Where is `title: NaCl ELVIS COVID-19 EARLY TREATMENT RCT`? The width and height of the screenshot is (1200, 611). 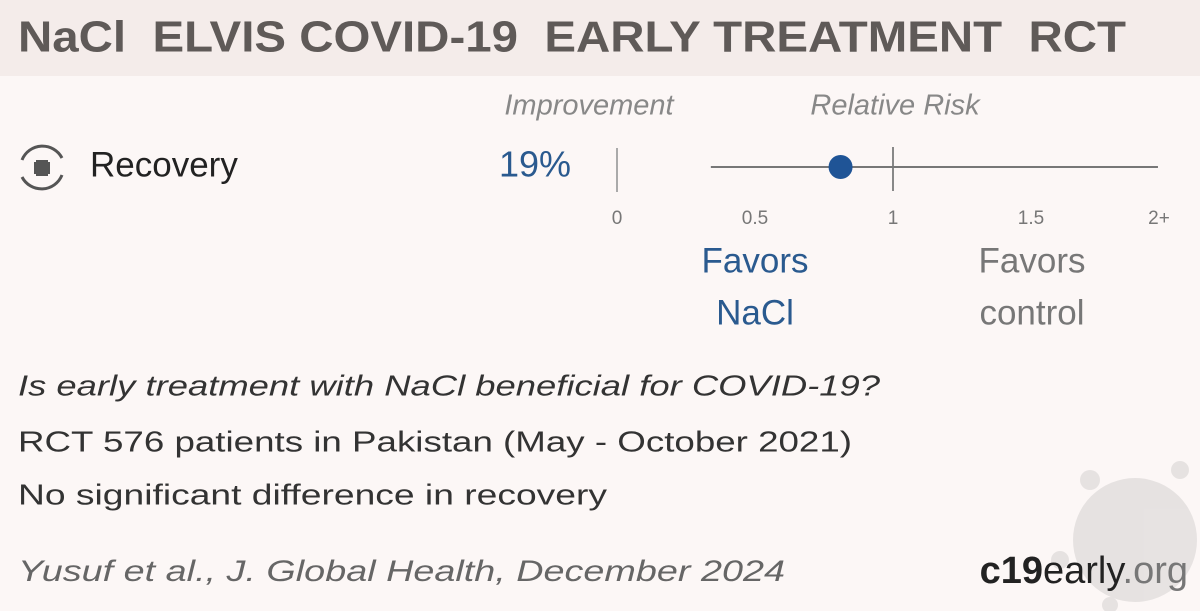 title: NaCl ELVIS COVID-19 EARLY TREATMENT RCT is located at coordinates (572, 37).